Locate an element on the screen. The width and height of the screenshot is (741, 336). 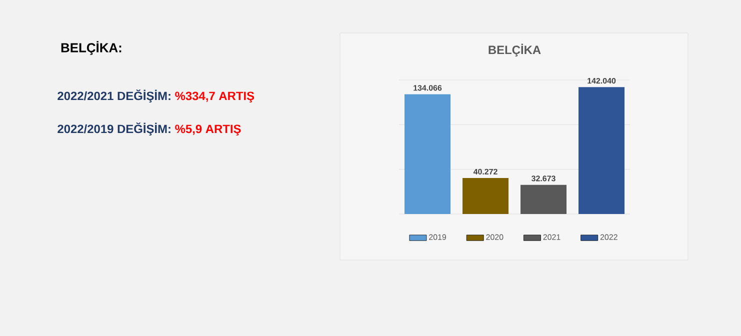
text: %334,7 ARTIŞ is located at coordinates (214, 97).